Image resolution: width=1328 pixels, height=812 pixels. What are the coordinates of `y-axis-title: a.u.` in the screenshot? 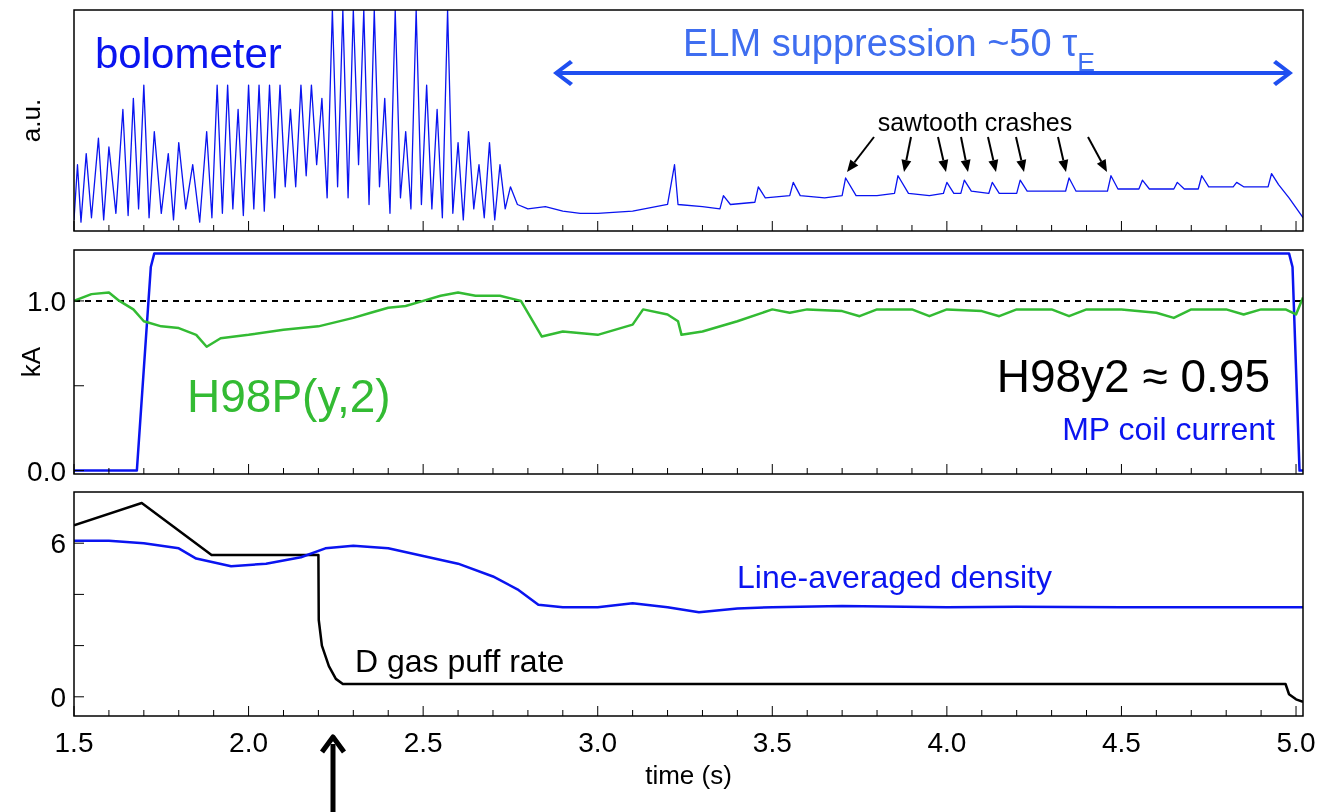 It's located at (31, 120).